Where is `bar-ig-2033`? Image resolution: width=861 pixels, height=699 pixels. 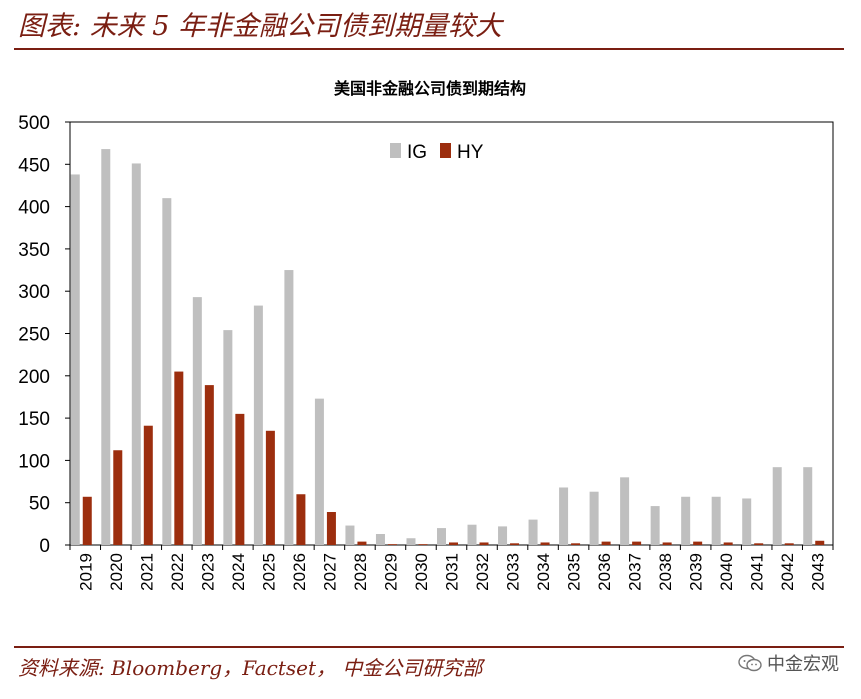
bar-ig-2033 is located at coordinates (503, 535).